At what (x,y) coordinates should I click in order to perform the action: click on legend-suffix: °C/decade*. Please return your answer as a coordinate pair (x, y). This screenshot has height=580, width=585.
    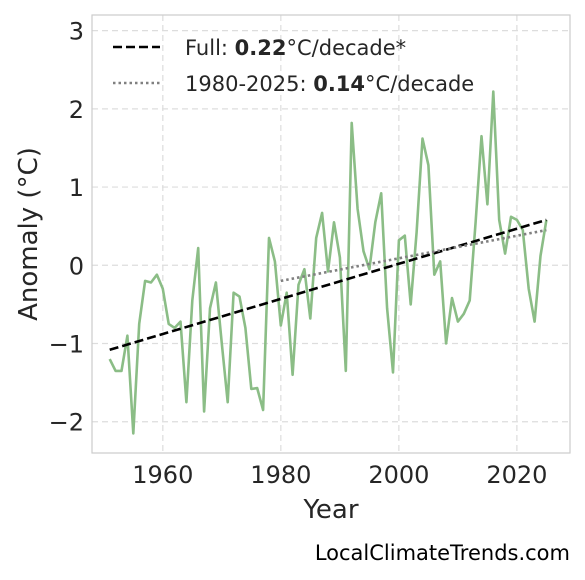
    Looking at the image, I should click on (347, 48).